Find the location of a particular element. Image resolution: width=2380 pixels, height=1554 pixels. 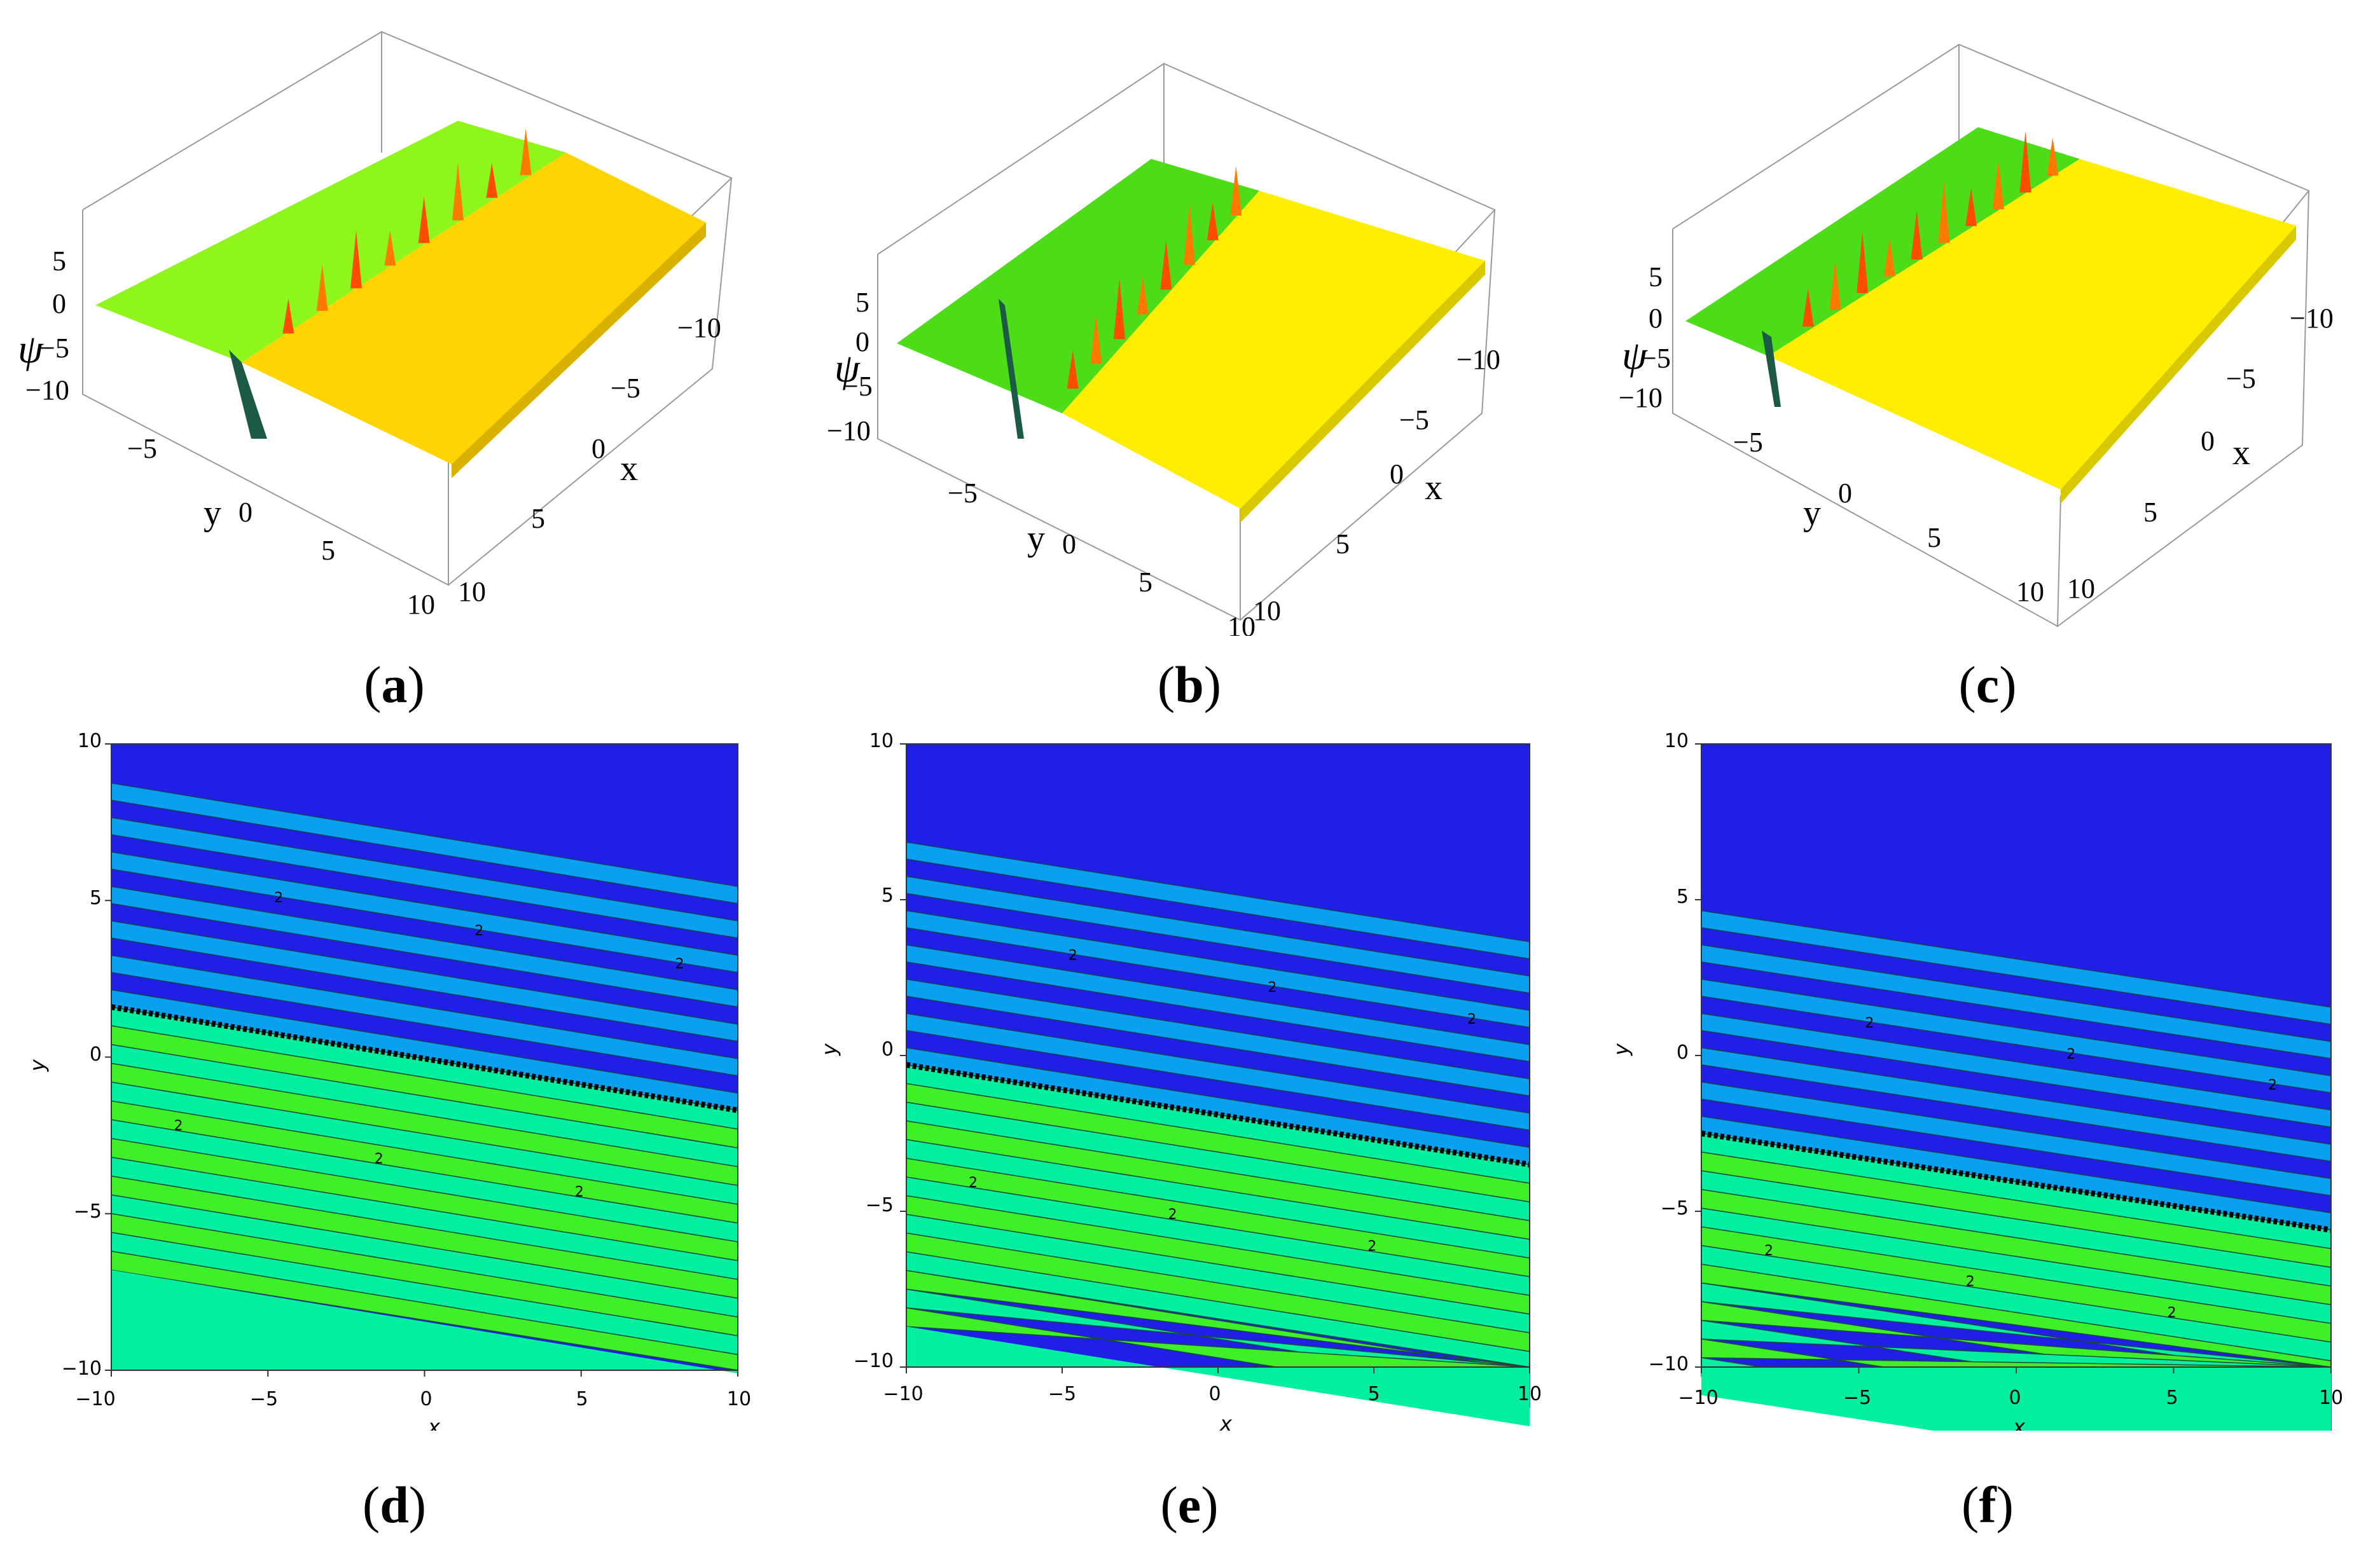

y-tick-d-0: 10 is located at coordinates (90, 741).